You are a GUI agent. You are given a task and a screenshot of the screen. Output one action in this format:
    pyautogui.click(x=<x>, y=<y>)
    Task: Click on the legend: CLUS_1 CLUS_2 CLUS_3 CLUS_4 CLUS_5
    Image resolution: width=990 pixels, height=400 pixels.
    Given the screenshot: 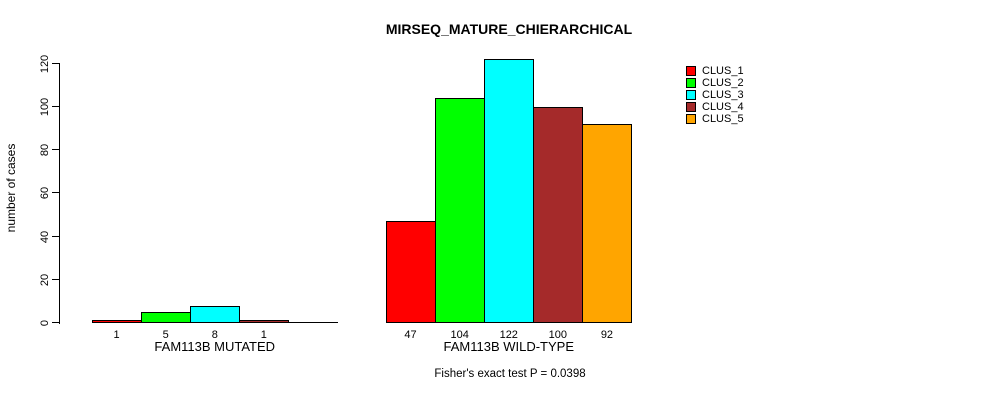 What is the action you would take?
    pyautogui.click(x=715, y=95)
    